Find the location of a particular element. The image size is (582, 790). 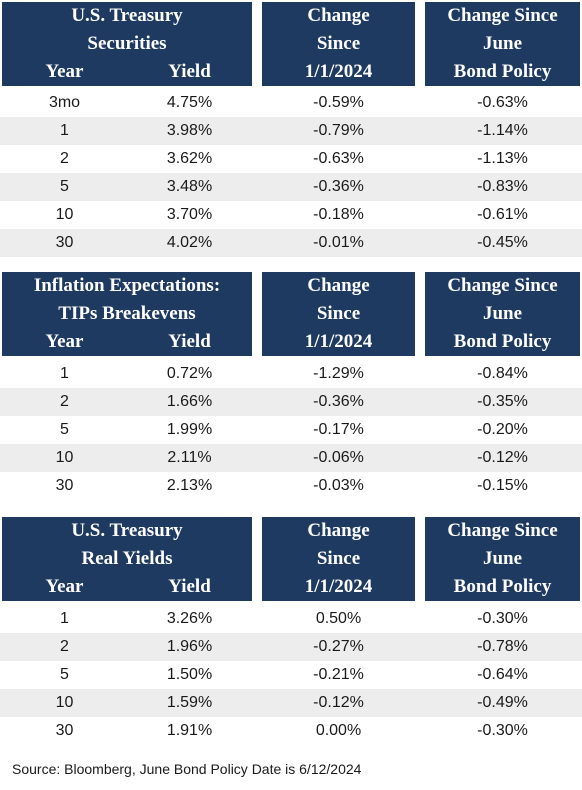

table-row: 1 3.98% -0.79% -1.14% is located at coordinates (291, 131).